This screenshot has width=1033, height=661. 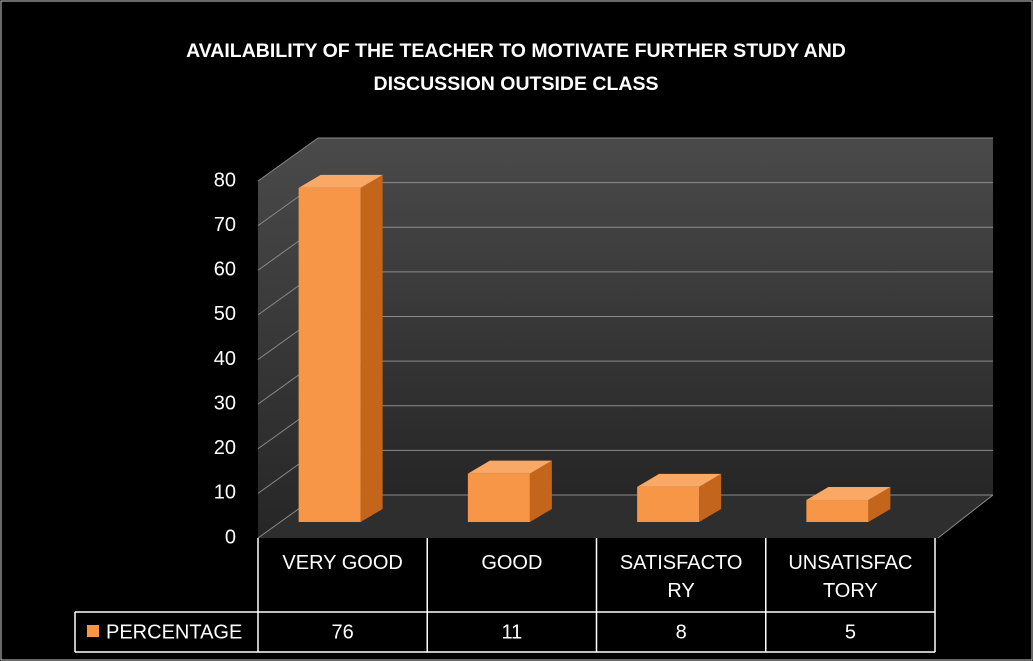 I want to click on x-tick-label: VERY GOOD, so click(x=342, y=563).